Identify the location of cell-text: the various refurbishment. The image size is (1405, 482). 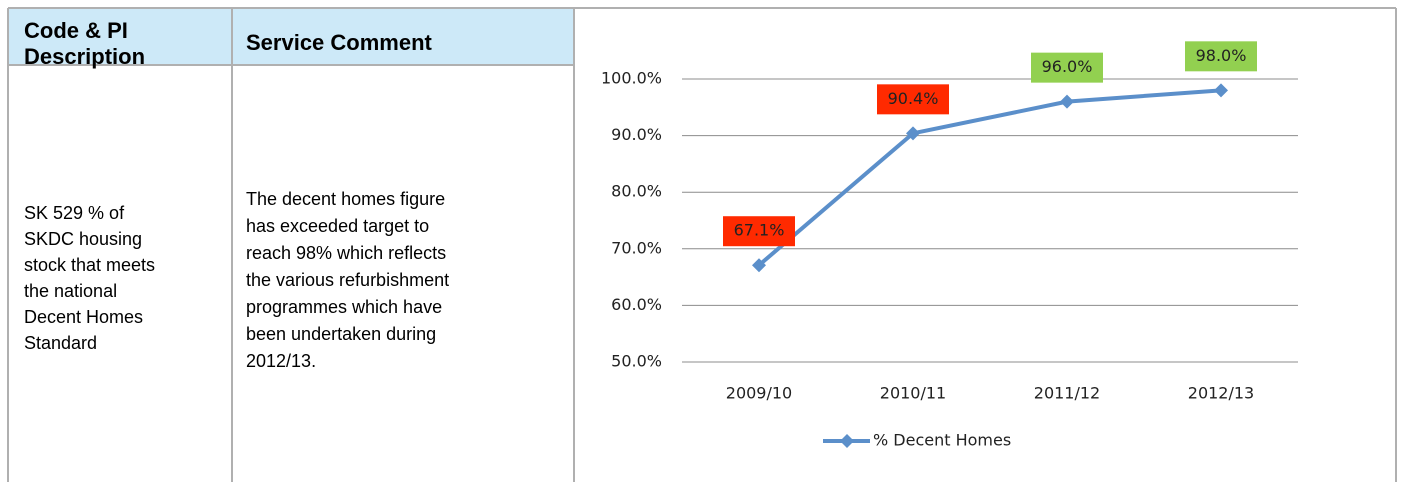
(347, 280).